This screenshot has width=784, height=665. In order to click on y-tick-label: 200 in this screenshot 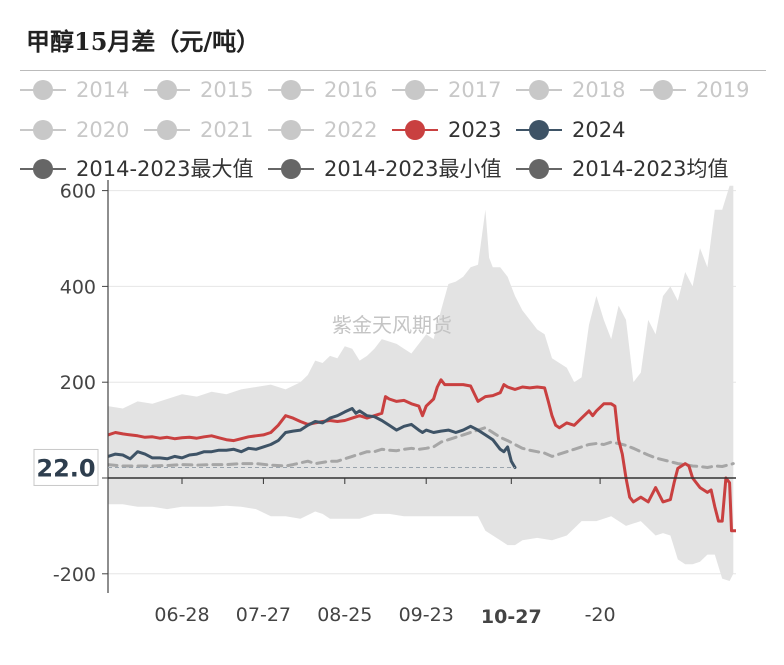, I will do `click(78, 383)`.